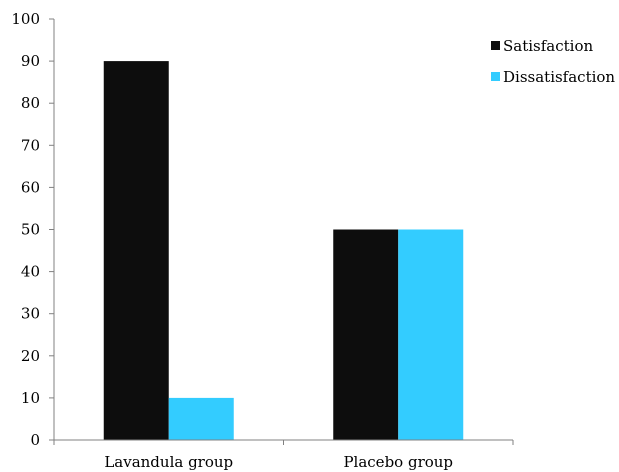 The image size is (619, 472). What do you see at coordinates (553, 61) in the screenshot?
I see `legend: Satisfaction Dissatisfaction` at bounding box center [553, 61].